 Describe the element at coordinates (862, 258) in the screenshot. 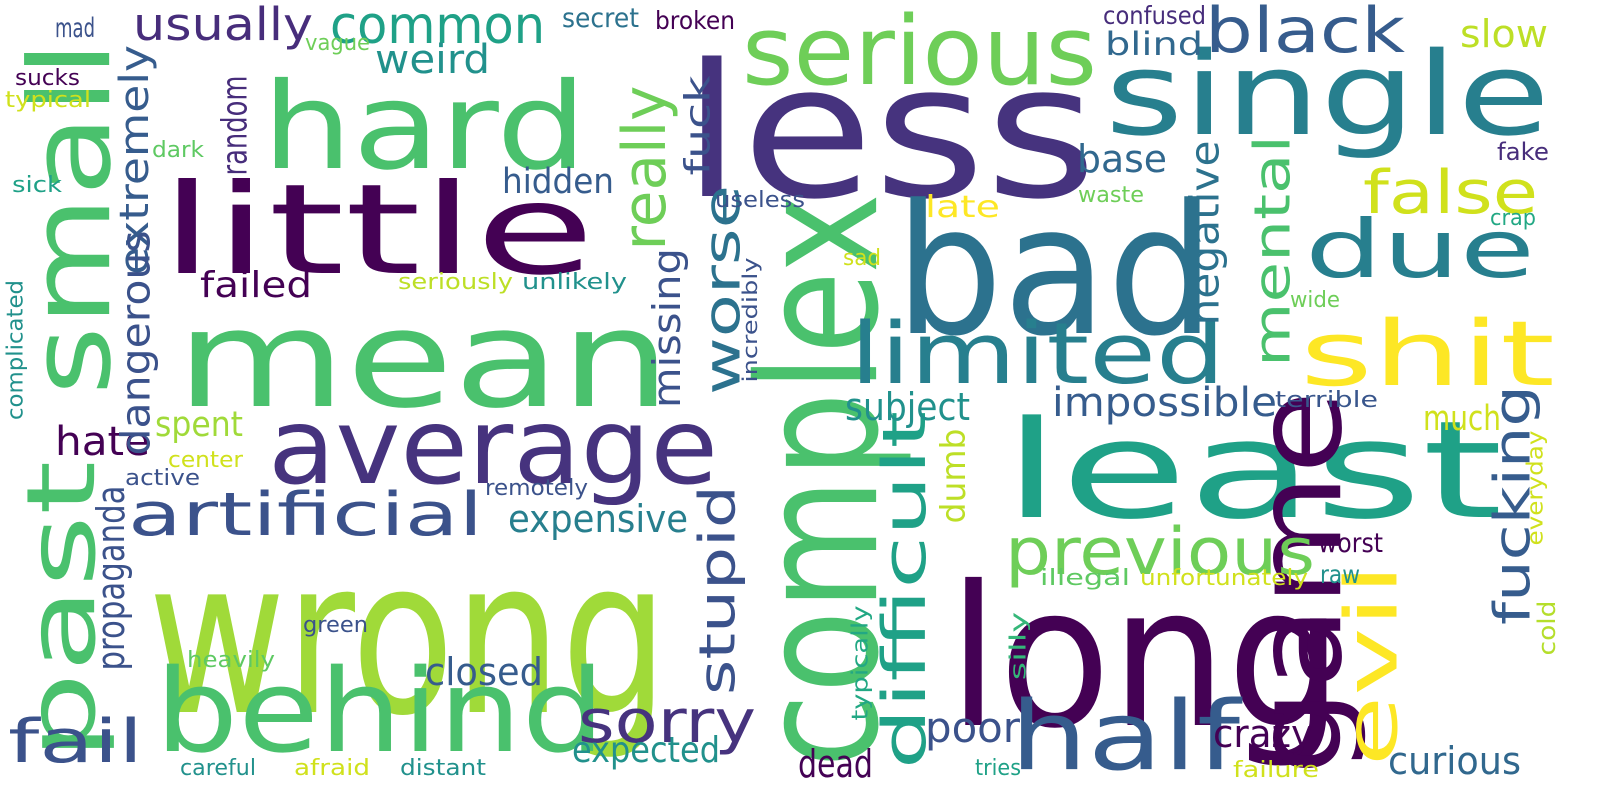

I see `word-sad: sad` at that location.